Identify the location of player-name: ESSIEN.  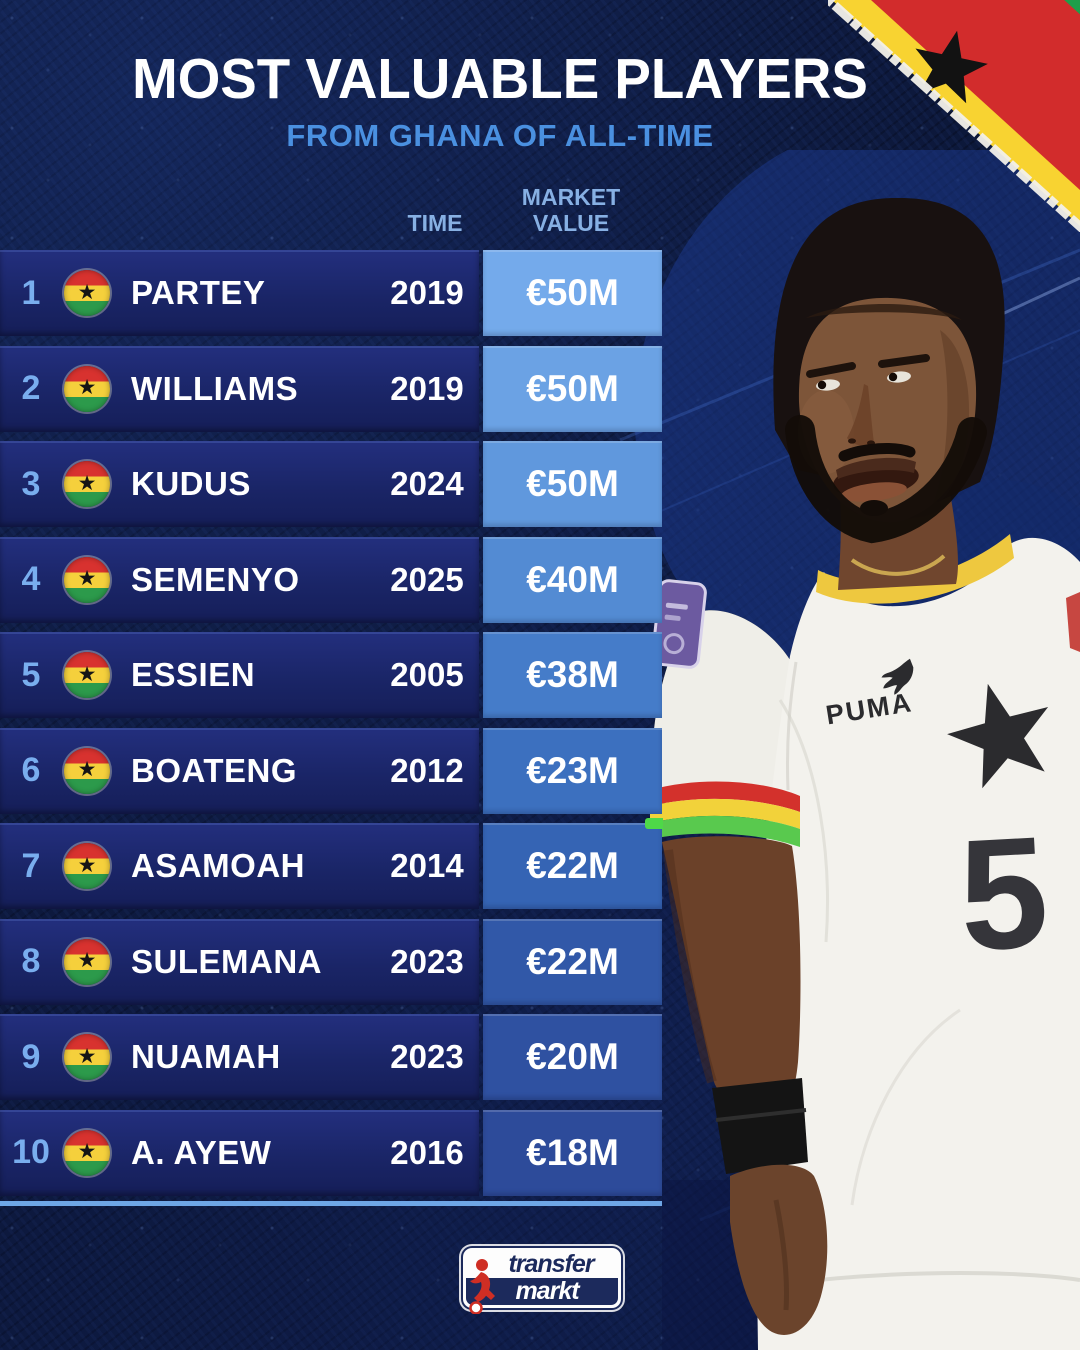
(193, 674).